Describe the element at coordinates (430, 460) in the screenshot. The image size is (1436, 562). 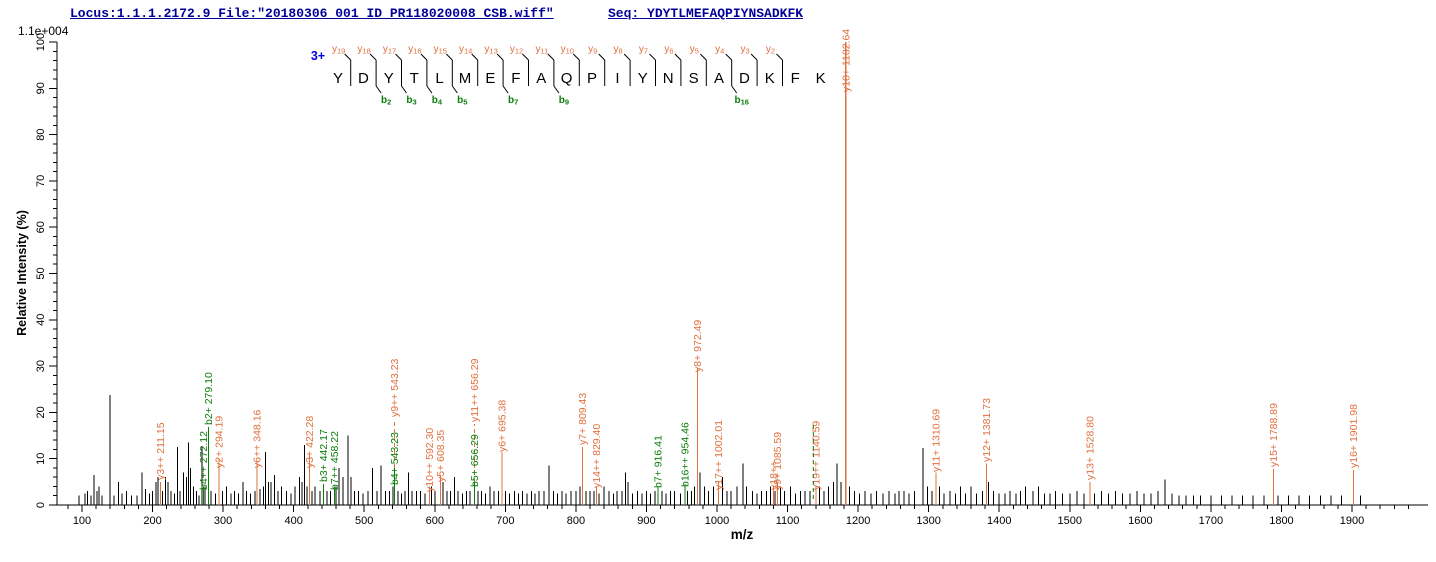
I see `peak-label: y10++ 592.30` at that location.